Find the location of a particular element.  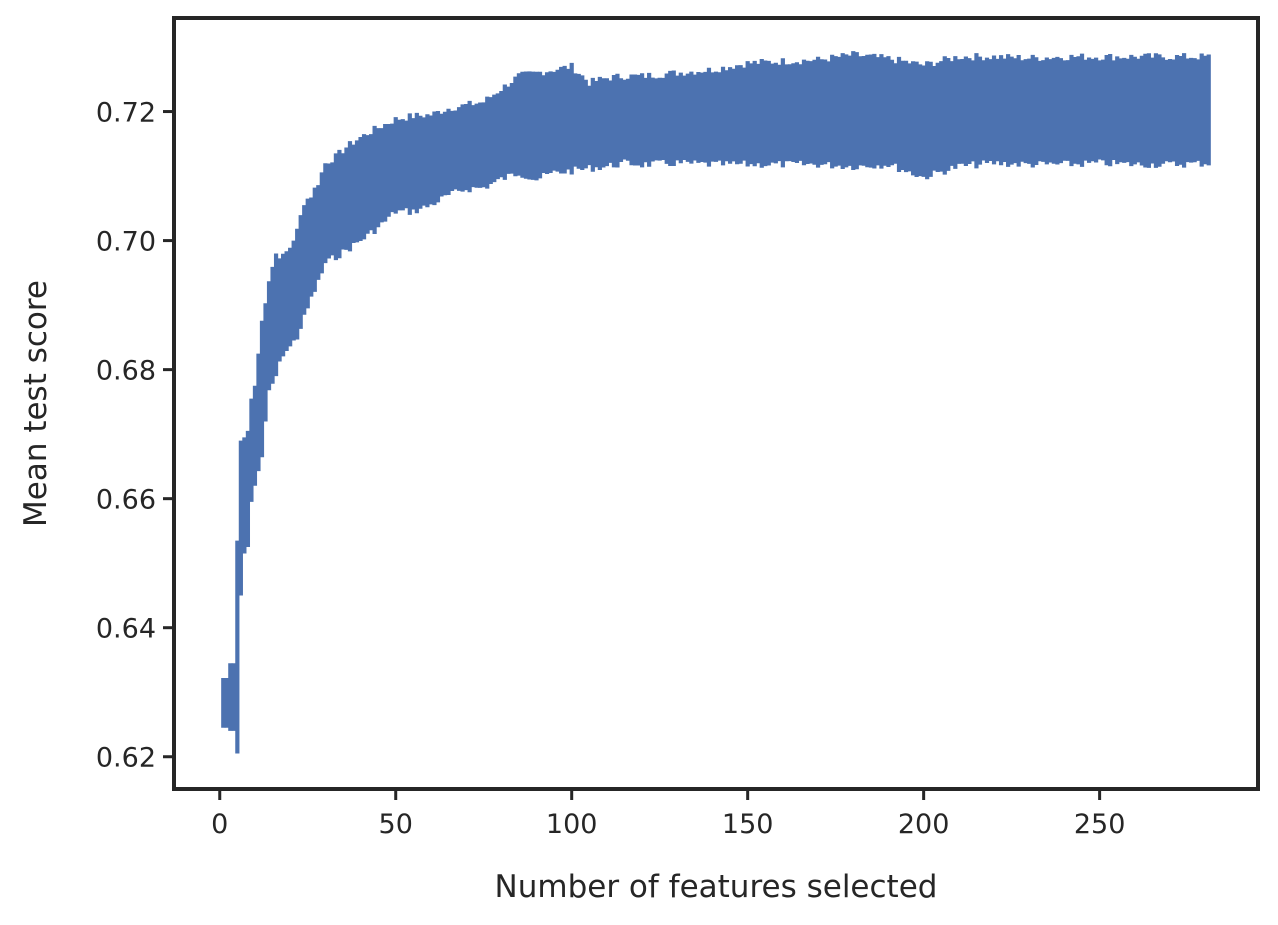

y-tick-label: 0.64 is located at coordinates (126, 629).